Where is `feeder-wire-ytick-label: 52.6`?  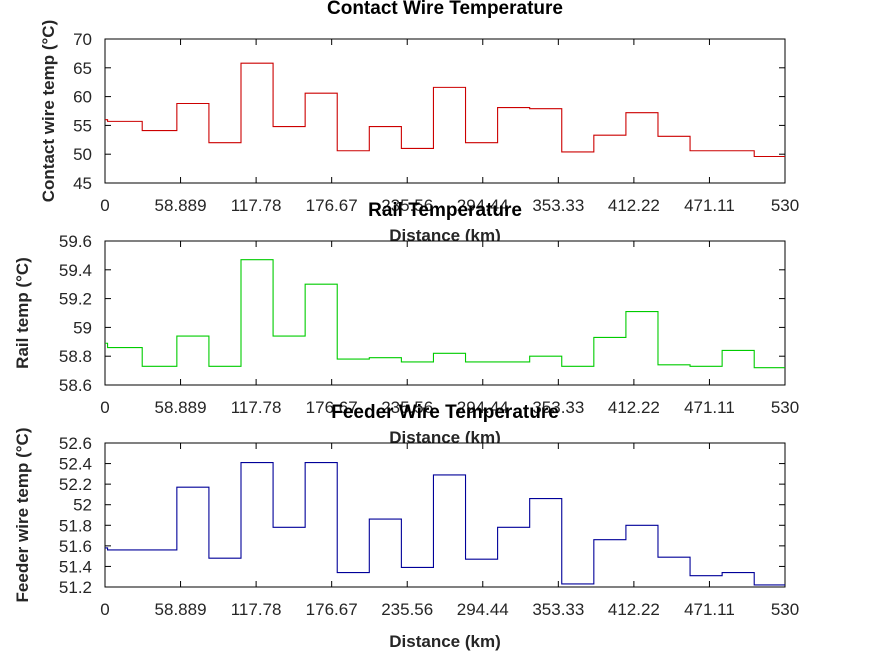
feeder-wire-ytick-label: 52.6 is located at coordinates (75, 443).